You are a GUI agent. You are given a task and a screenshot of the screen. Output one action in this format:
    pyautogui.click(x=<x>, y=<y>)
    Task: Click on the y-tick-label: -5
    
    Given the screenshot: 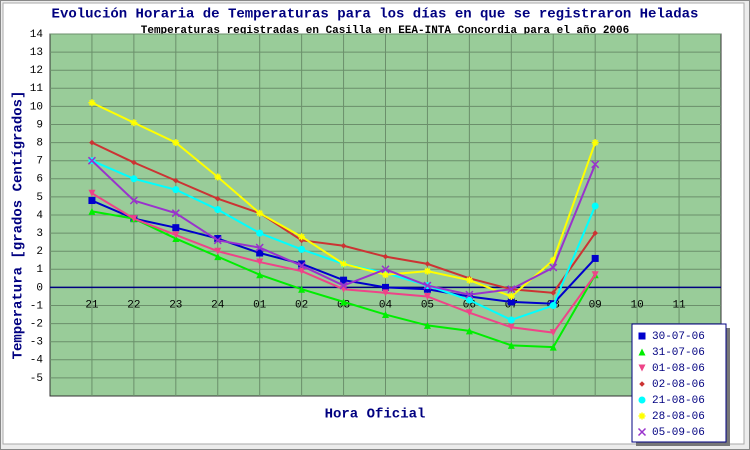 What is the action you would take?
    pyautogui.click(x=36, y=379)
    